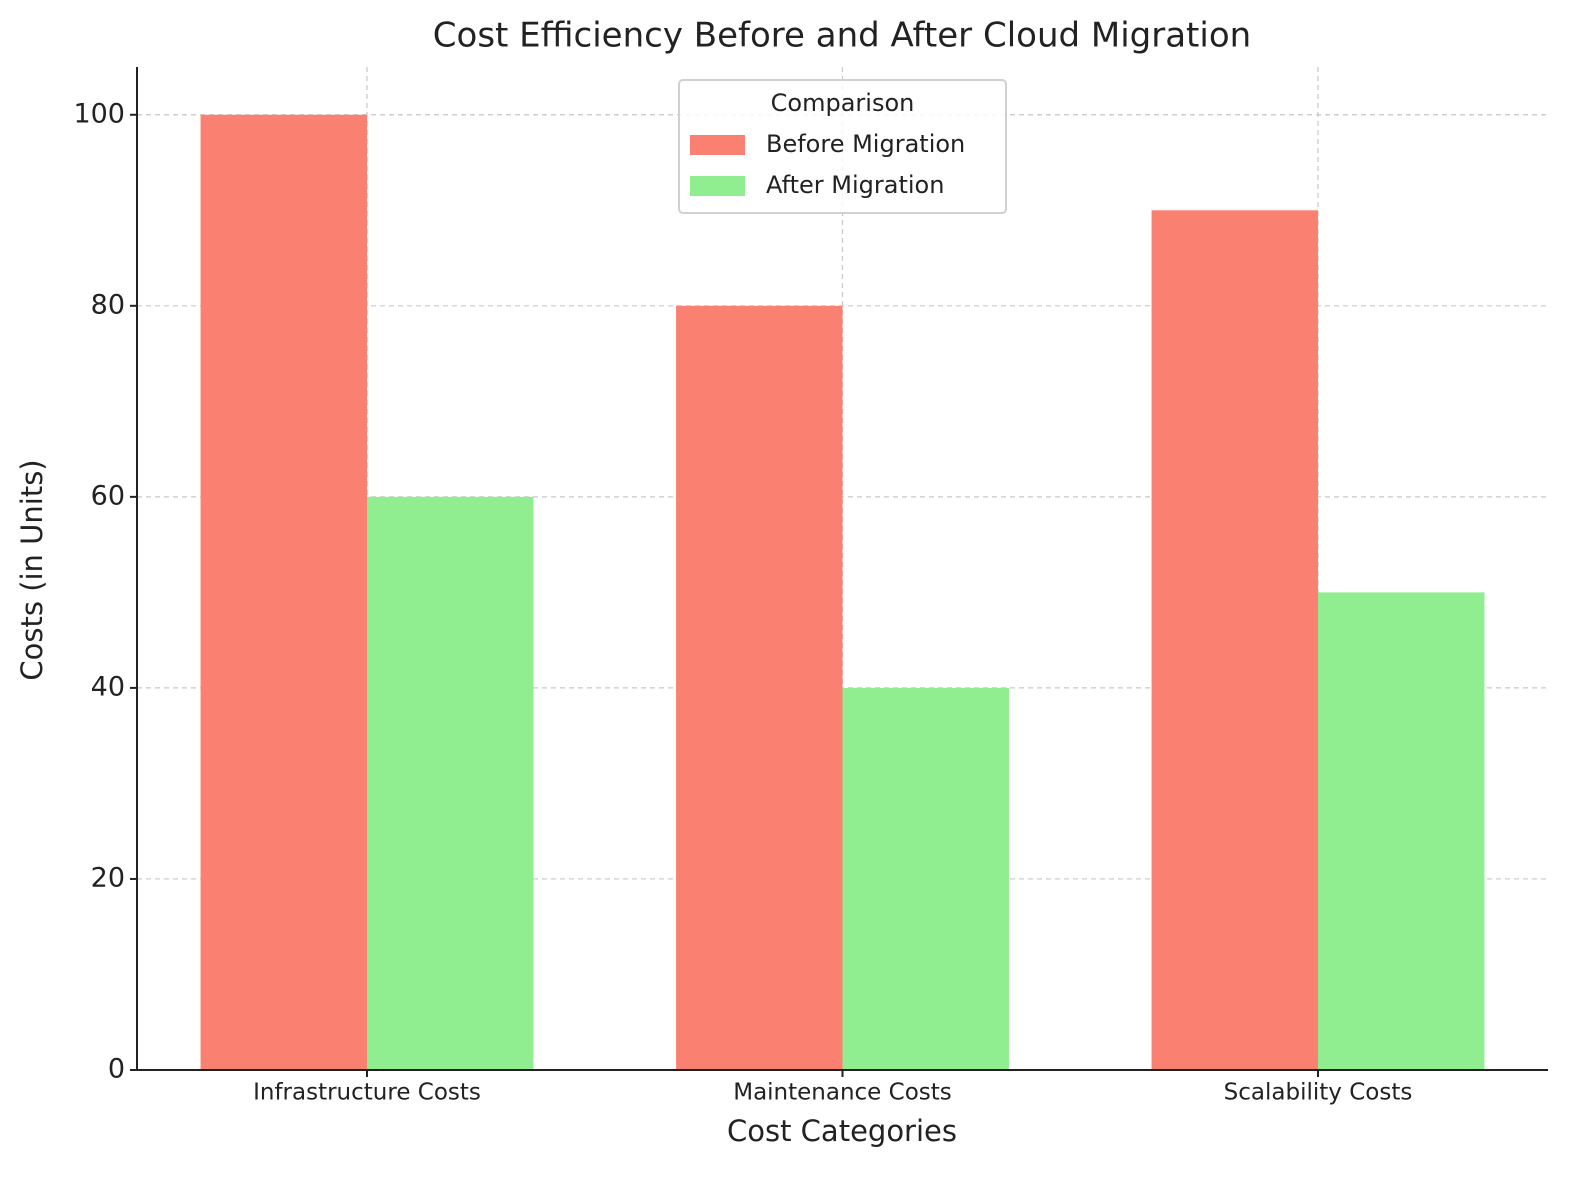  What do you see at coordinates (843, 103) in the screenshot?
I see `legend-title: Comparison` at bounding box center [843, 103].